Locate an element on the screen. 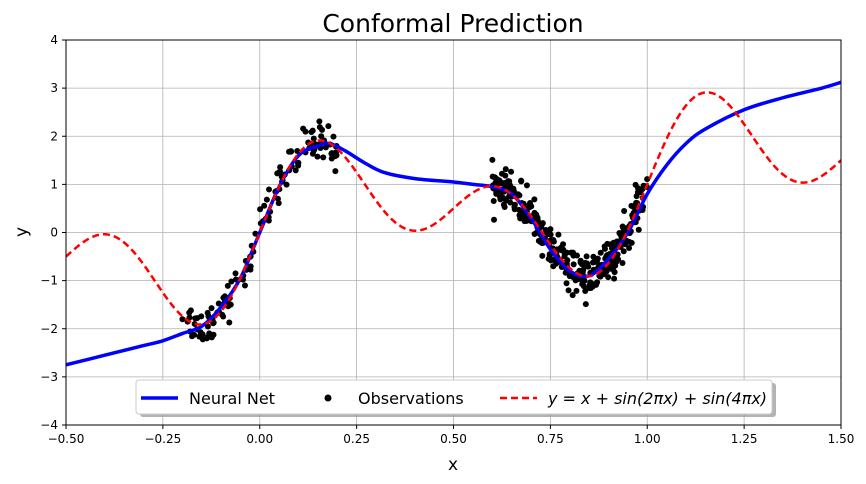  x-tick-label: 1.00 is located at coordinates (647, 439).